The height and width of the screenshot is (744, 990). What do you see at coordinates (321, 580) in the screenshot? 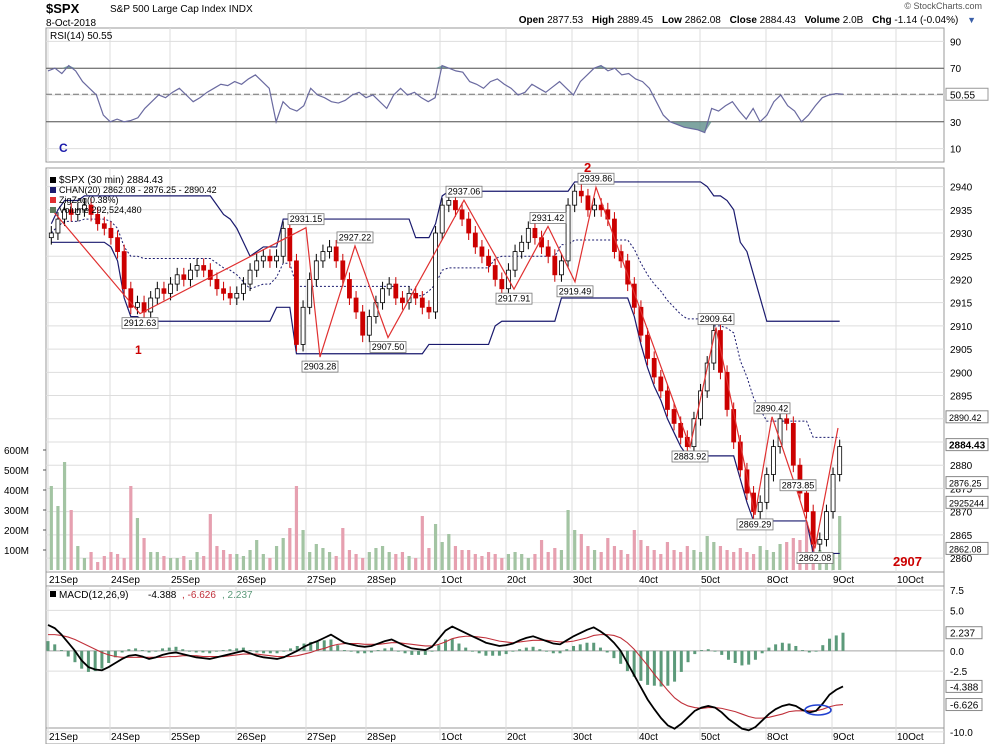
I see `x-tick-label-price: 27Sep` at bounding box center [321, 580].